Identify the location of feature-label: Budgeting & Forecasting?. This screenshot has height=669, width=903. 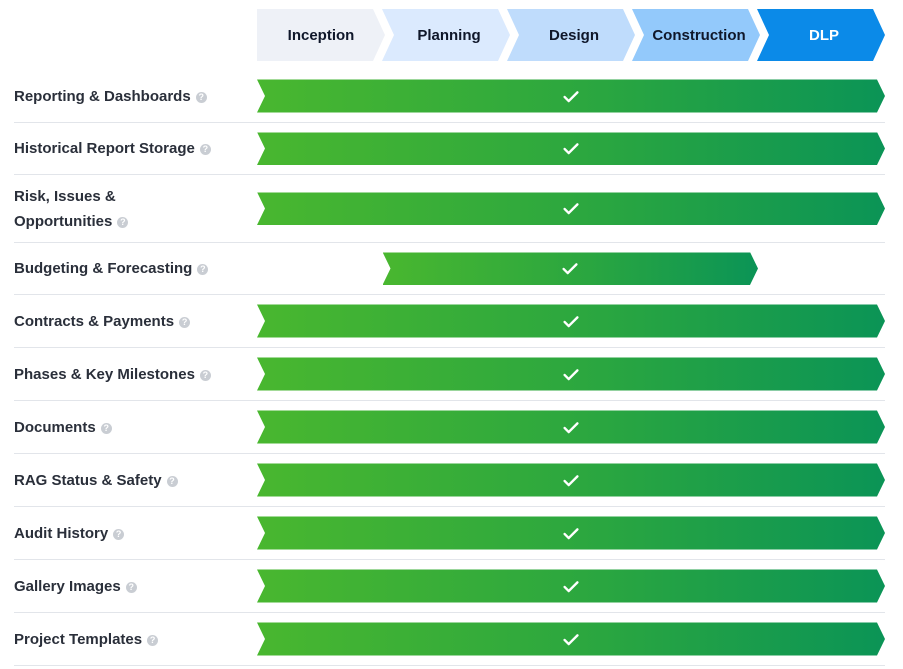
(131, 268).